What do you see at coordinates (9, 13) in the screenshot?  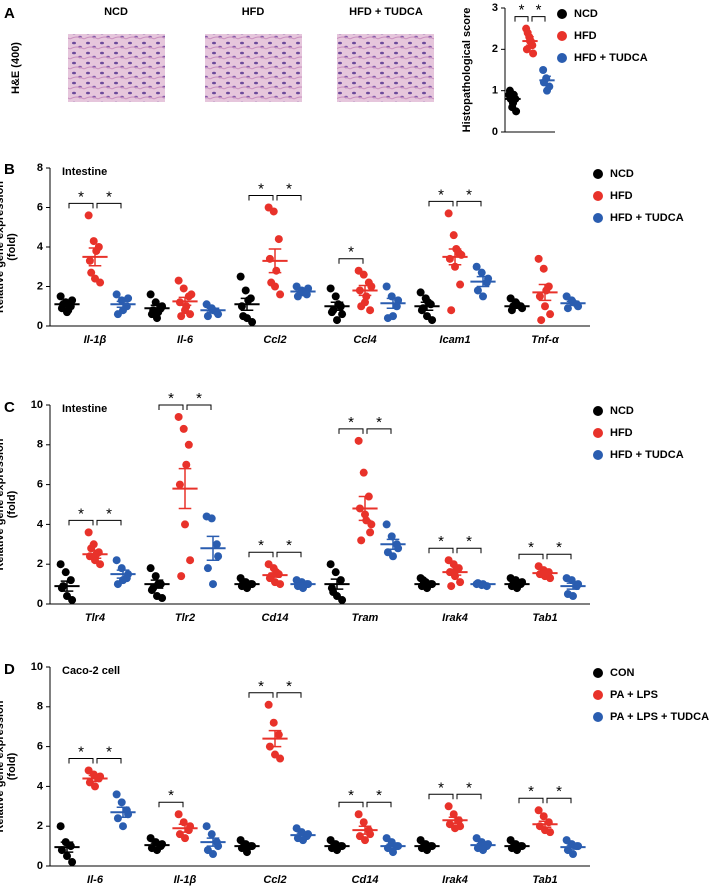 I see `panel-label: A` at bounding box center [9, 13].